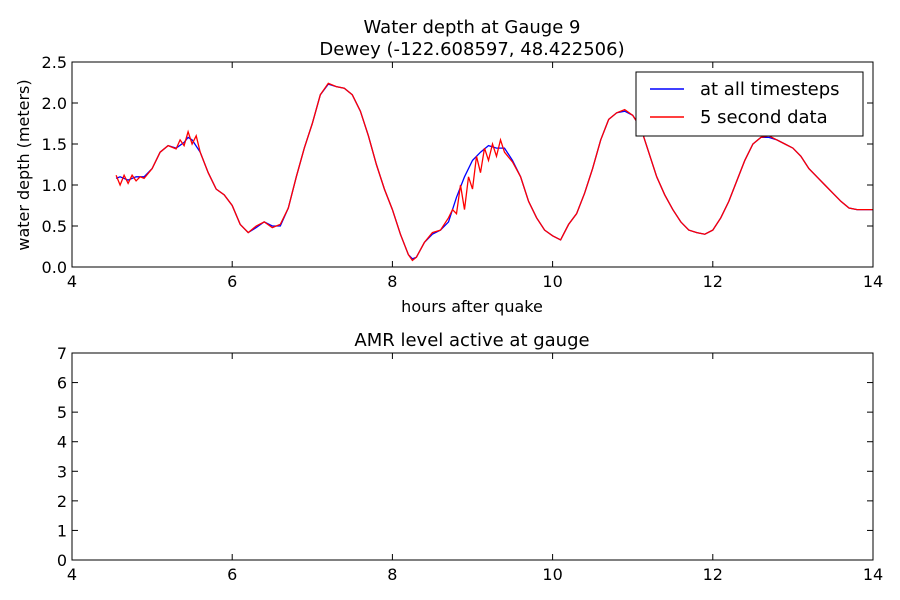  I want to click on legend-box, so click(749, 104).